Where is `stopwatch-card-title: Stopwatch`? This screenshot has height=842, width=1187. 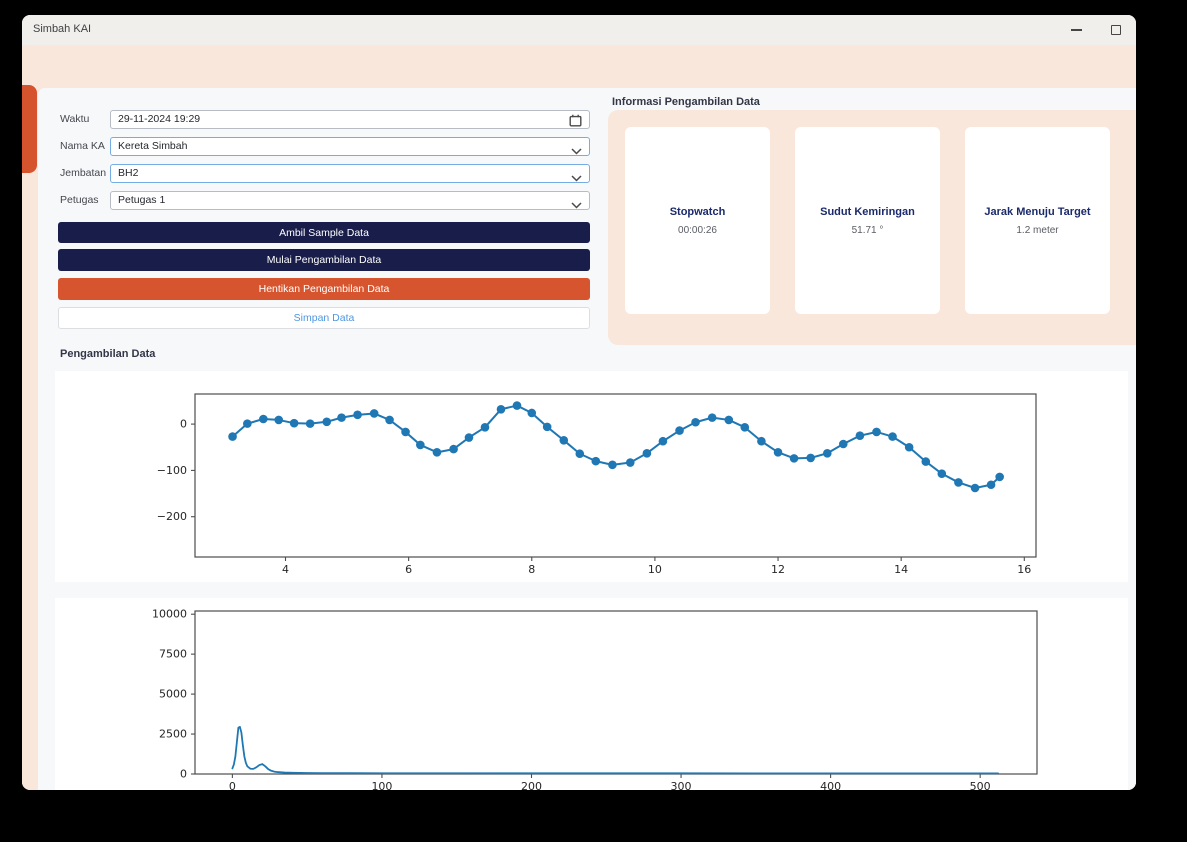 stopwatch-card-title: Stopwatch is located at coordinates (697, 211).